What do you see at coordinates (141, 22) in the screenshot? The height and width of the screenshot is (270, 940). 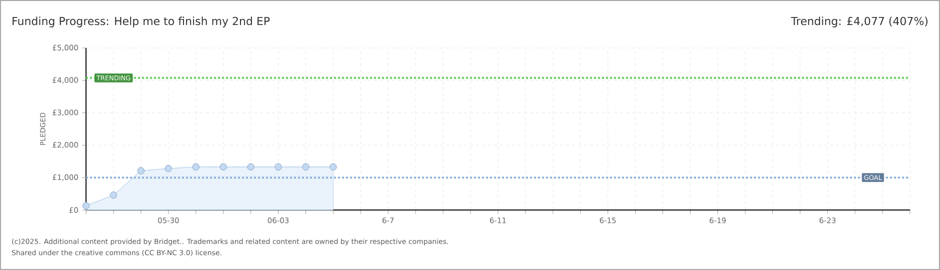 I see `chart-title: Funding Progress: Help me to finish my 2nd EP` at bounding box center [141, 22].